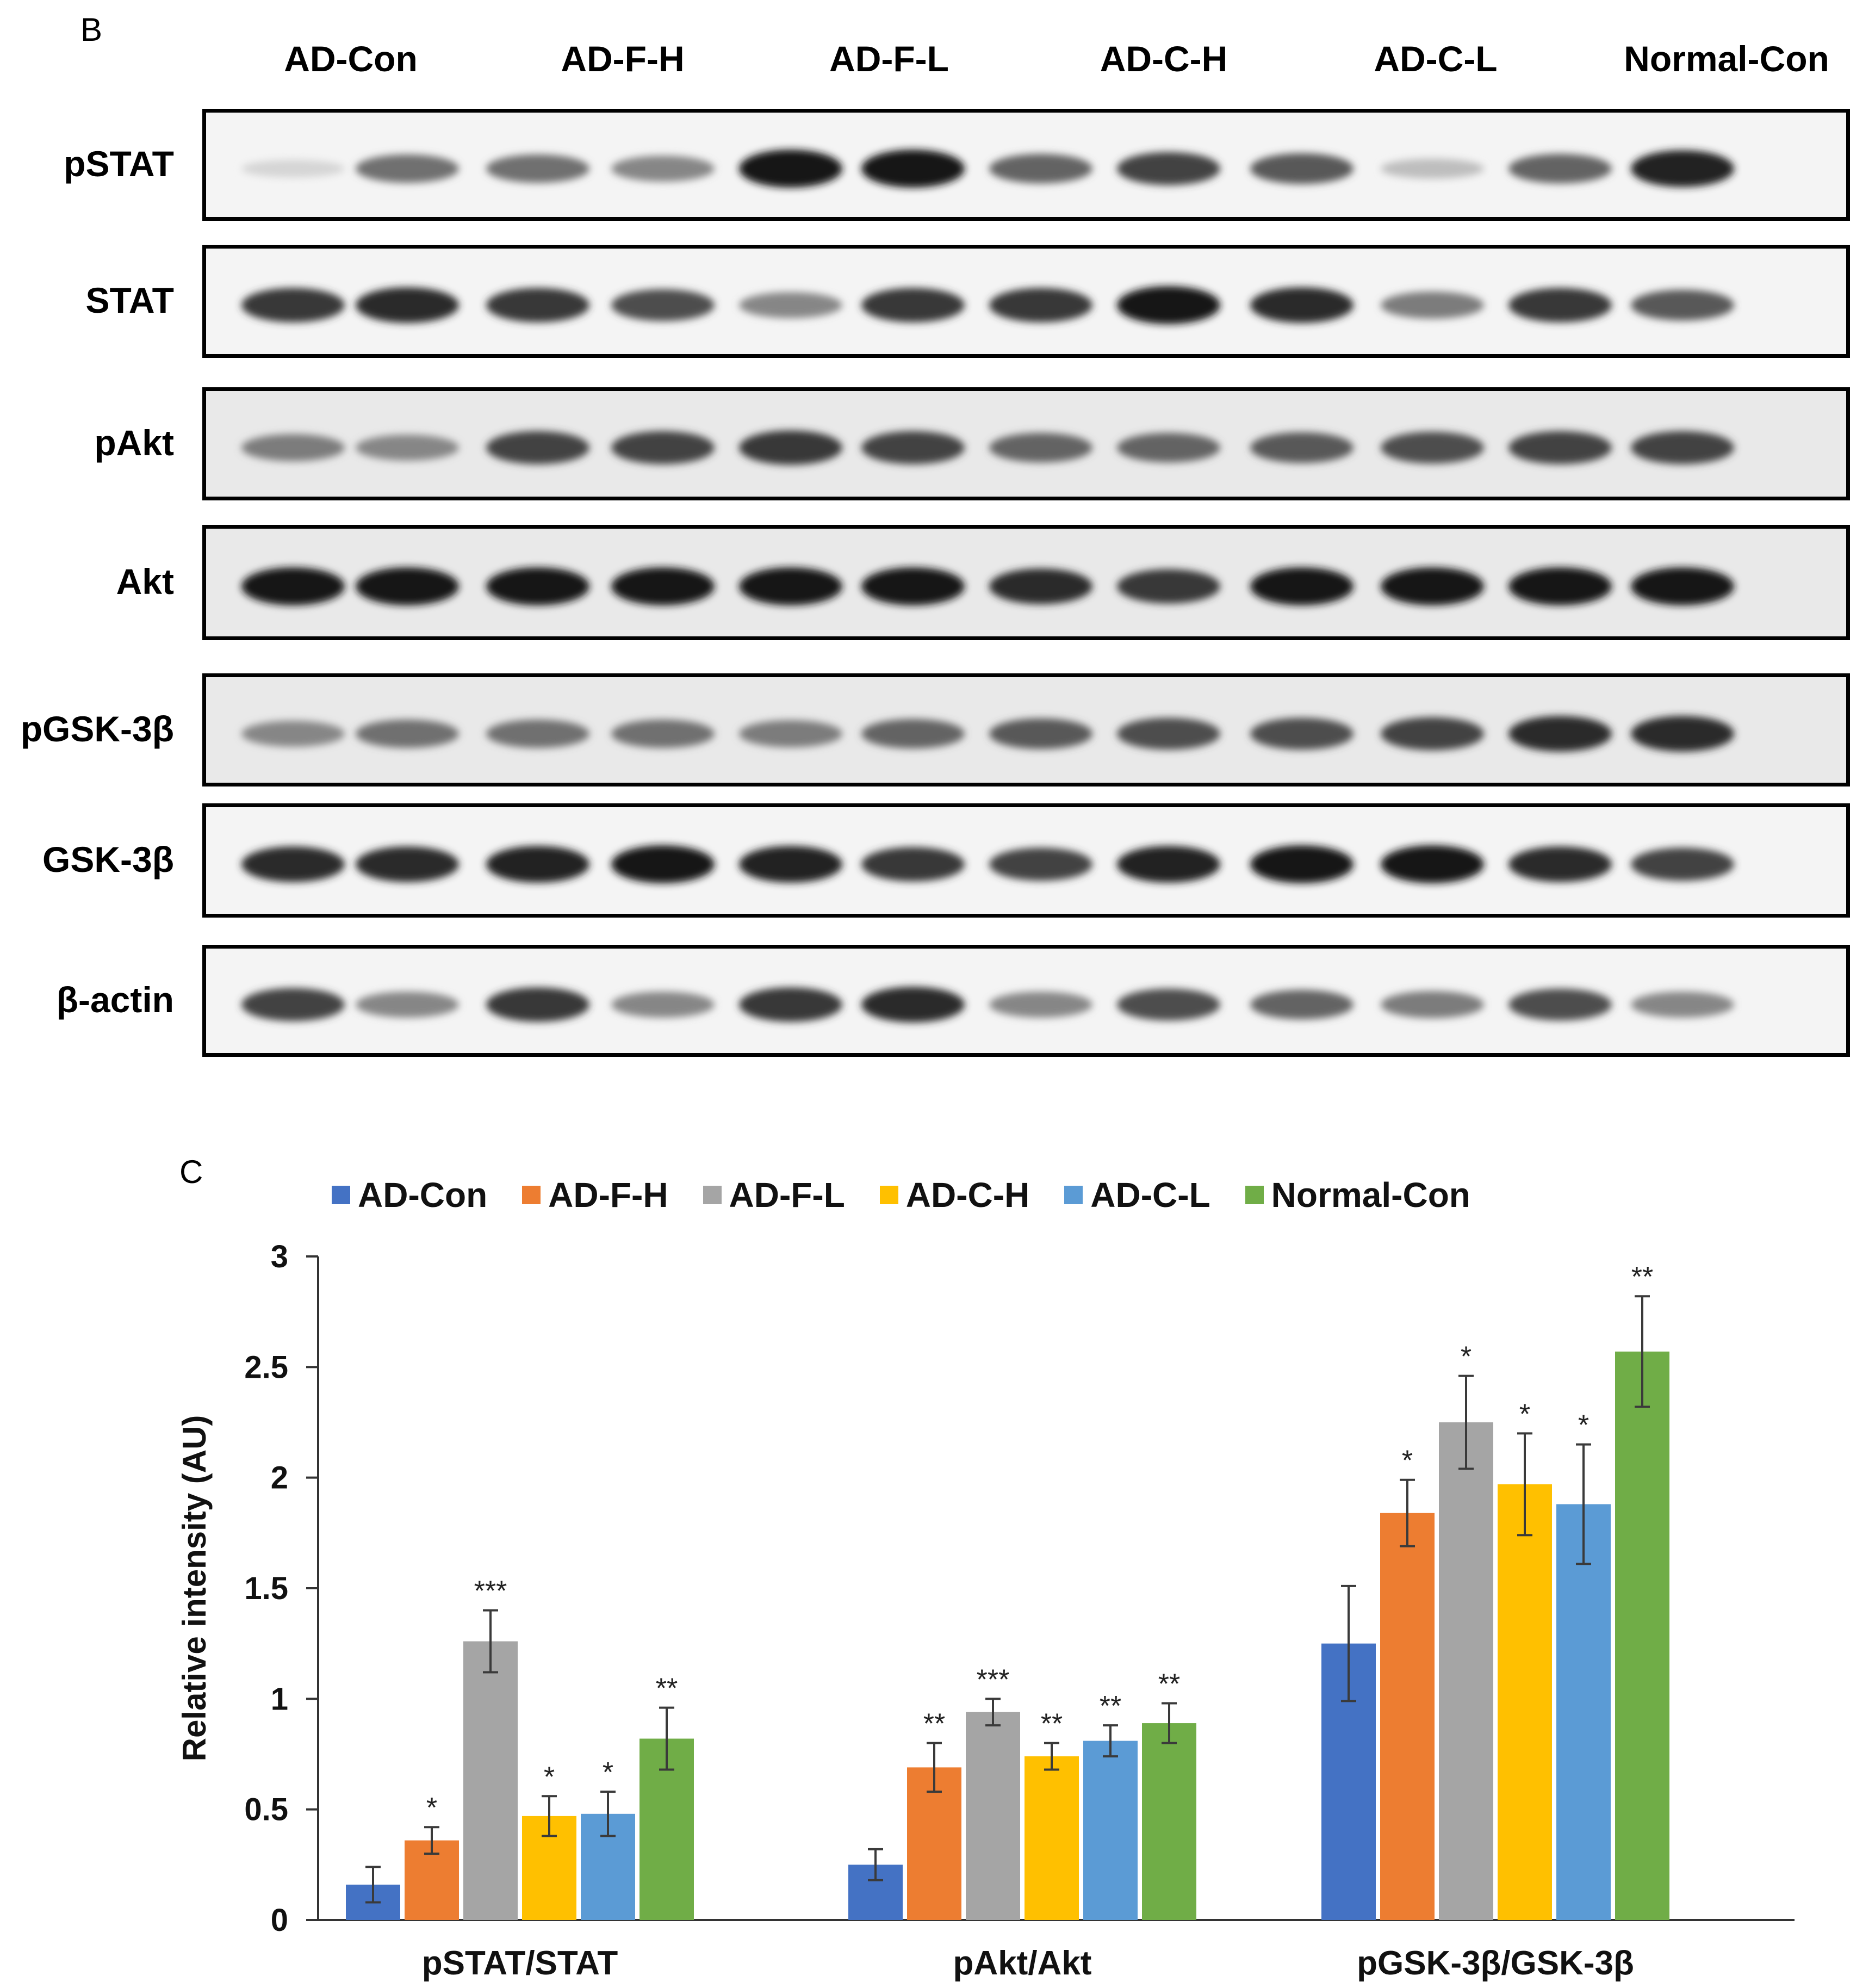 This screenshot has height=1988, width=1875. What do you see at coordinates (115, 1000) in the screenshot?
I see `blot-row-label: β-actin` at bounding box center [115, 1000].